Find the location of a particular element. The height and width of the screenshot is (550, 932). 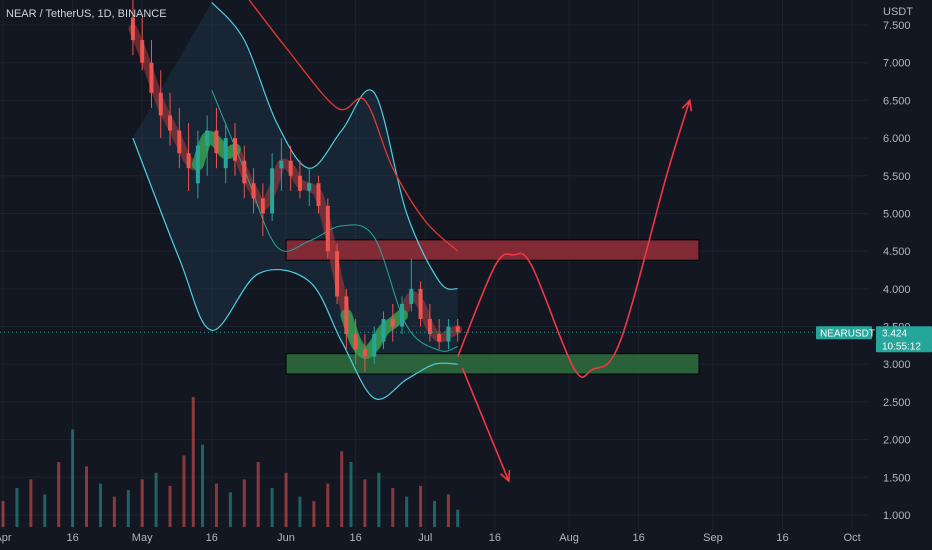

upper-band-line is located at coordinates (334, 146).